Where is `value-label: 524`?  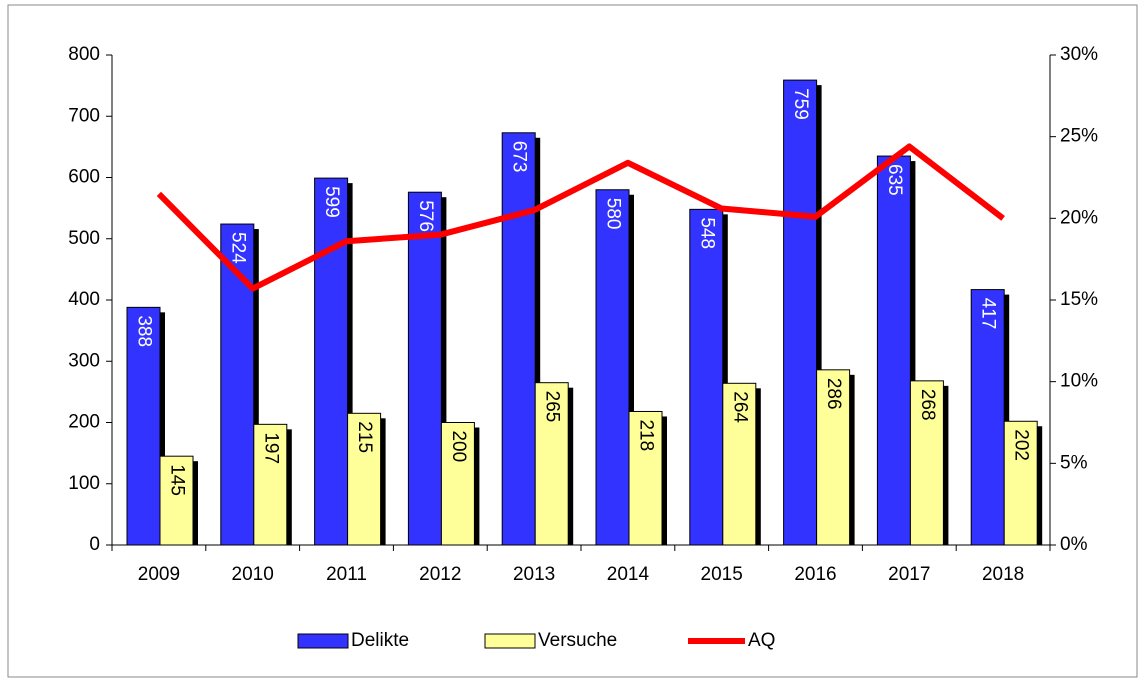
value-label: 524 is located at coordinates (237, 248).